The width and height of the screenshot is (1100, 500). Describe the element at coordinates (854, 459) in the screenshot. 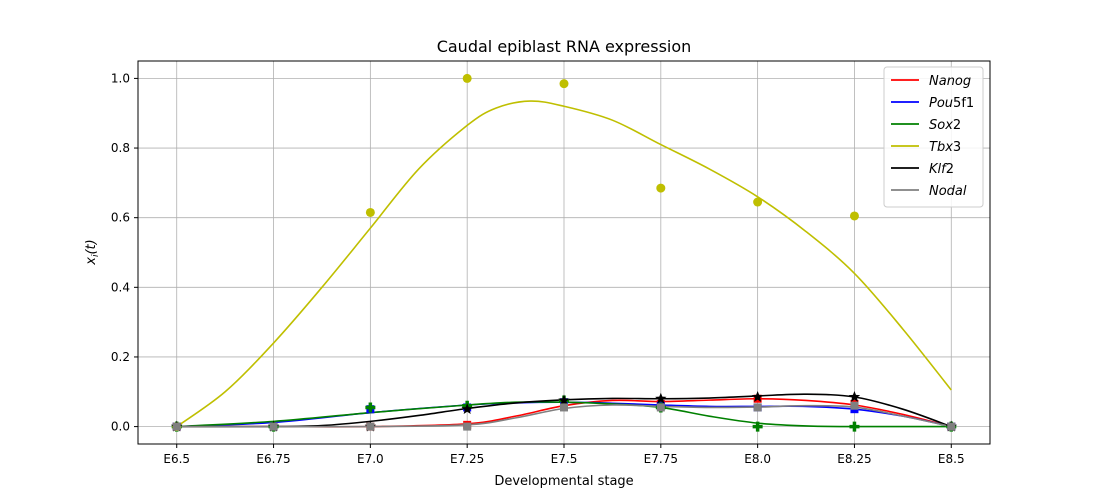

I see `x-tick-label: E8.25` at that location.